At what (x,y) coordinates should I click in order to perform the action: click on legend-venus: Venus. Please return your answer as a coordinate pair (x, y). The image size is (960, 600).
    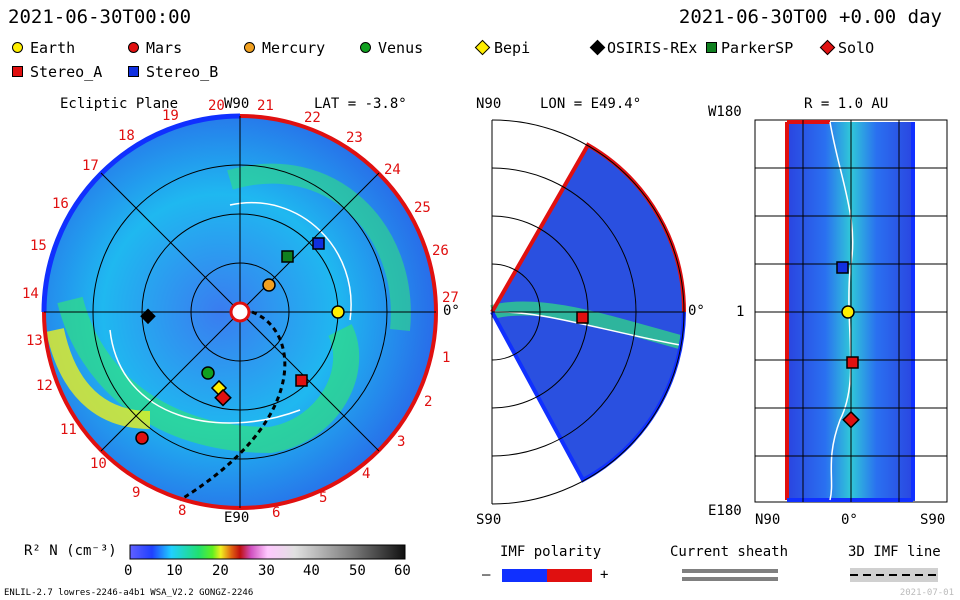
    Looking at the image, I should click on (401, 48).